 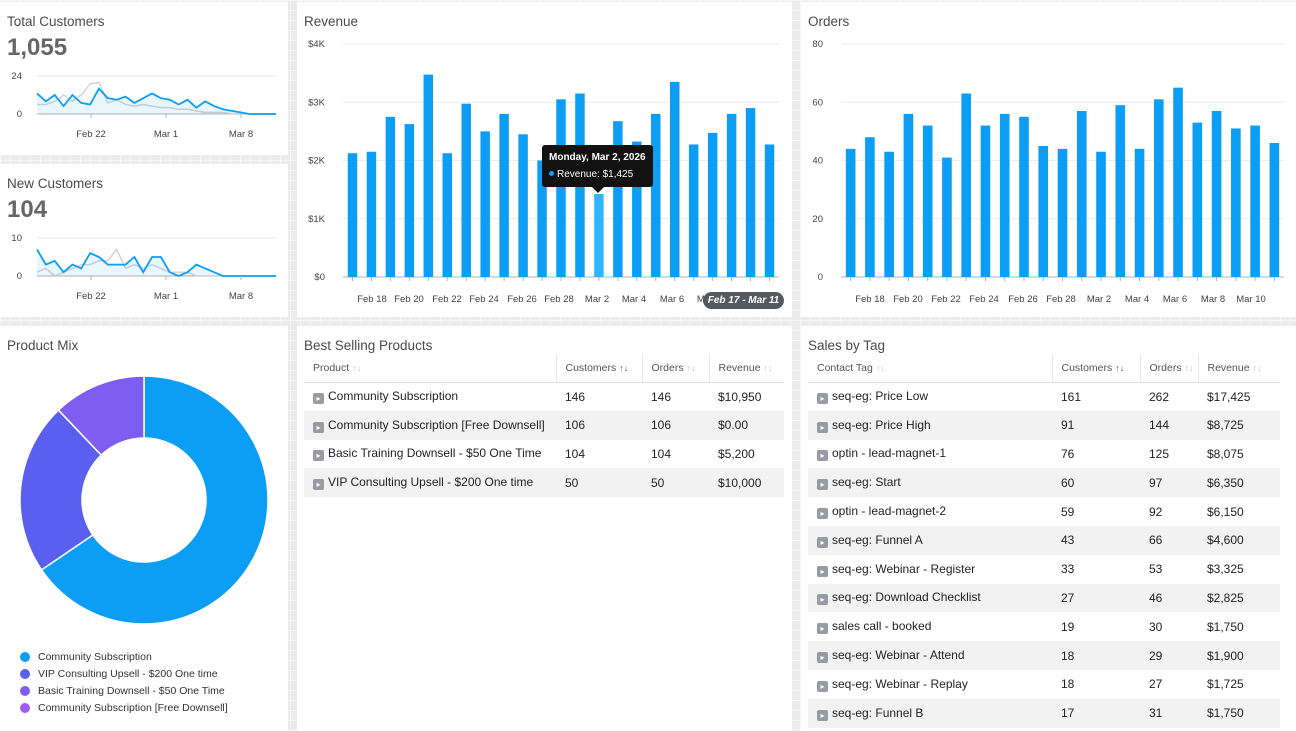 What do you see at coordinates (431, 482) in the screenshot?
I see `cell-text: VIP Consulting Upsell - $200 One time` at bounding box center [431, 482].